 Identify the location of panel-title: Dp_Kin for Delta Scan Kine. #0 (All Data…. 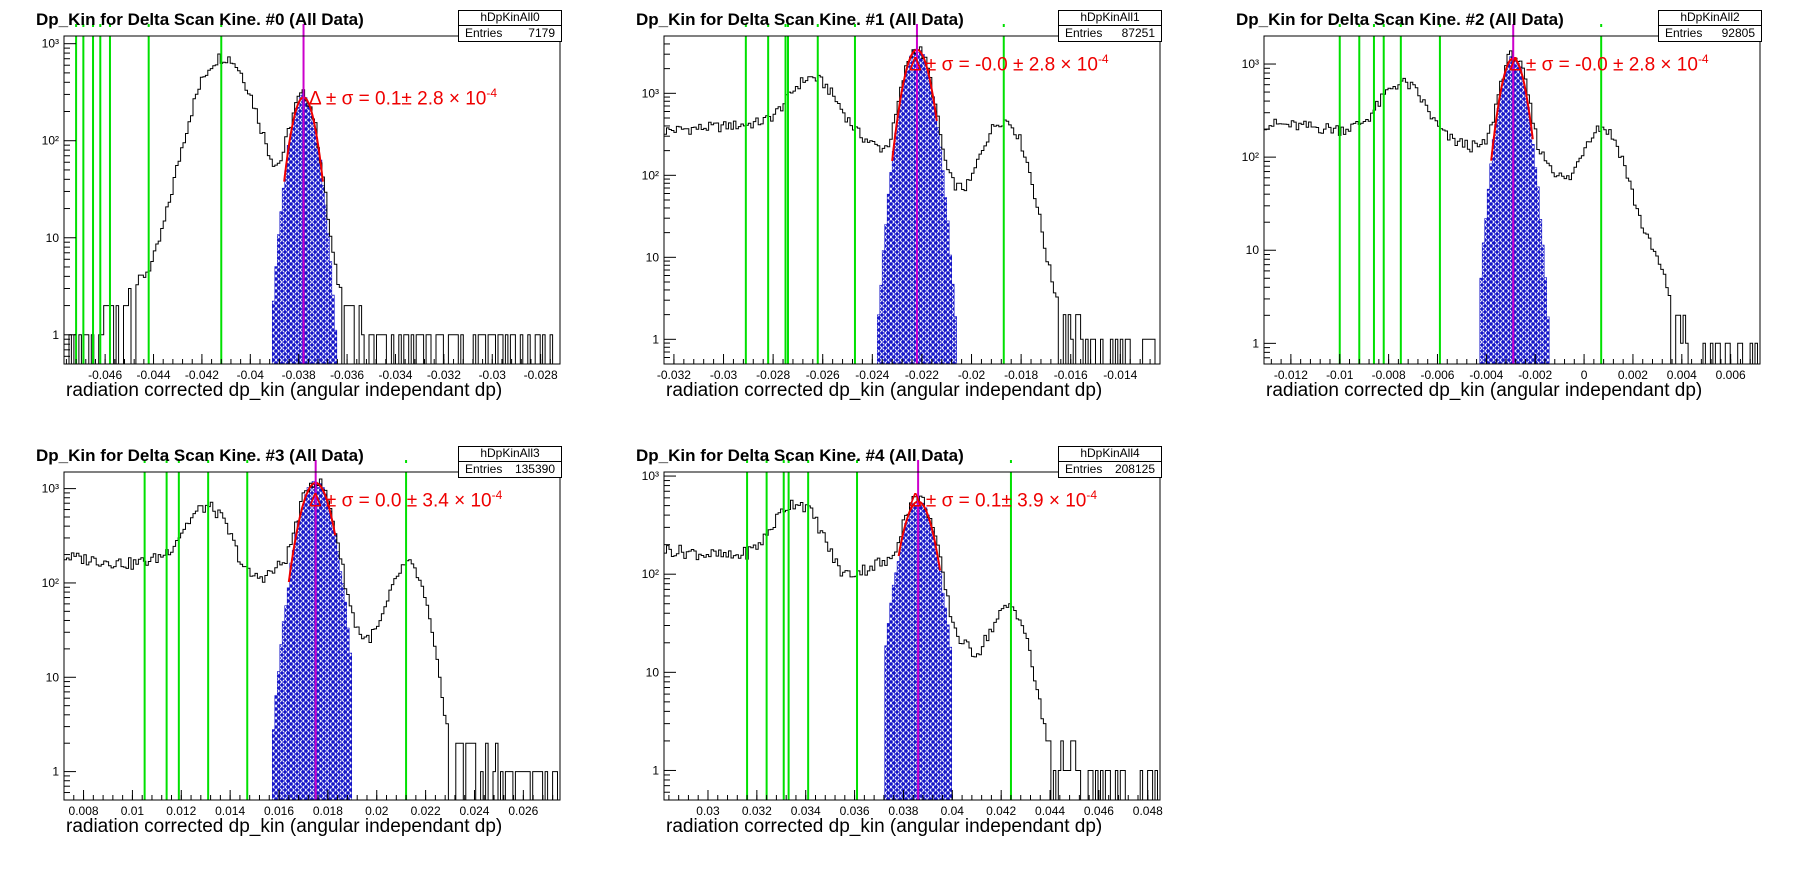
(200, 19).